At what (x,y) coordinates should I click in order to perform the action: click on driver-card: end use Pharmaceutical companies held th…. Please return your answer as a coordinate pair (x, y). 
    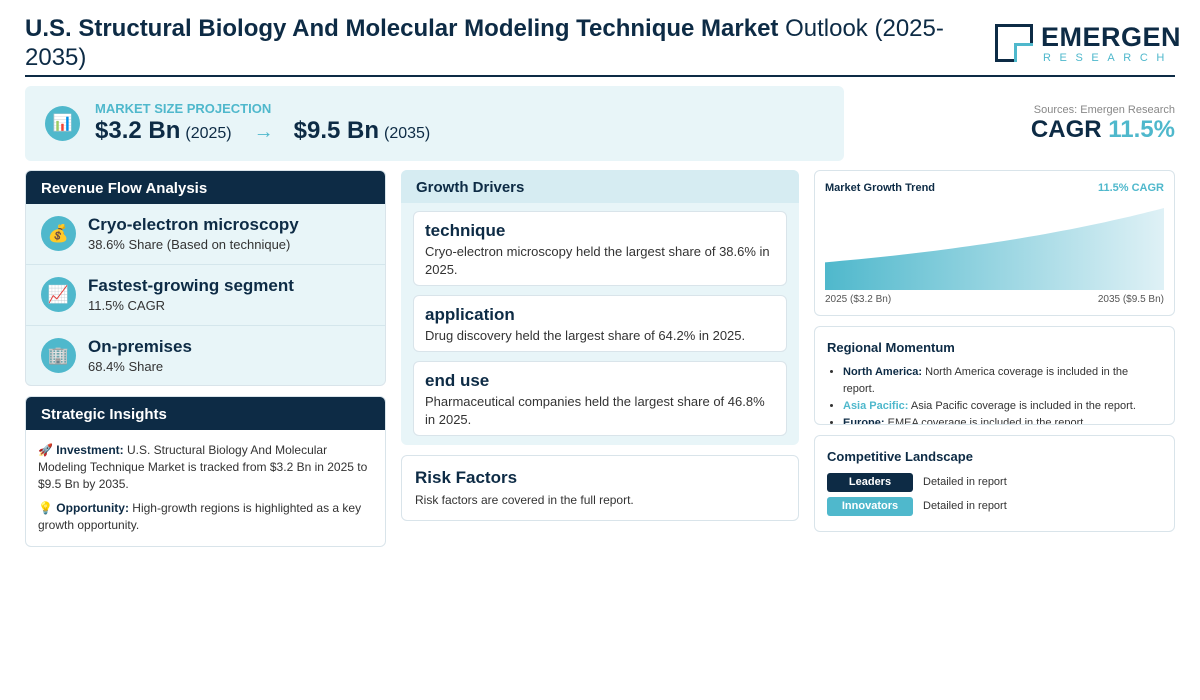
    Looking at the image, I should click on (600, 398).